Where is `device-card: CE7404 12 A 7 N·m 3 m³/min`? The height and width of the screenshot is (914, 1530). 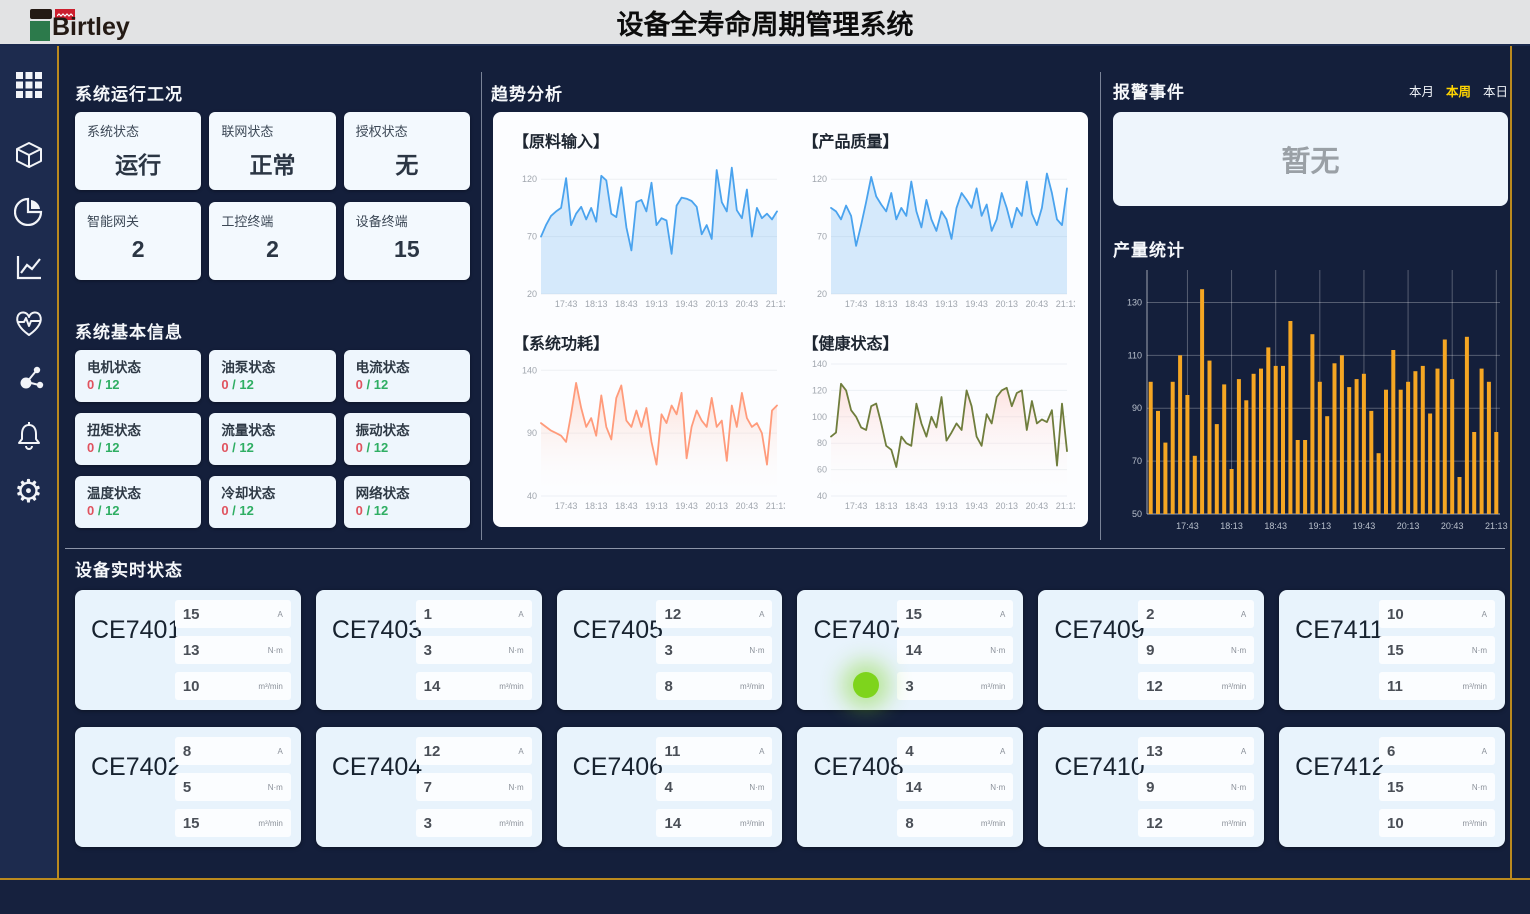
device-card: CE7404 12 A 7 N·m 3 m³/min is located at coordinates (428, 787).